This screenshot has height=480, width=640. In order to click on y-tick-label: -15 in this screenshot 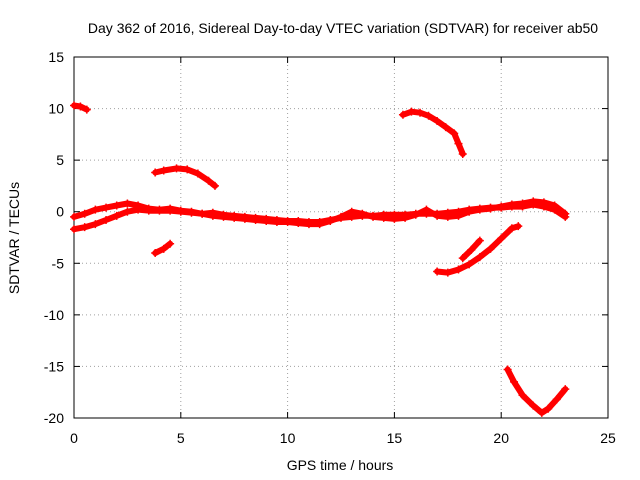, I will do `click(54, 366)`.